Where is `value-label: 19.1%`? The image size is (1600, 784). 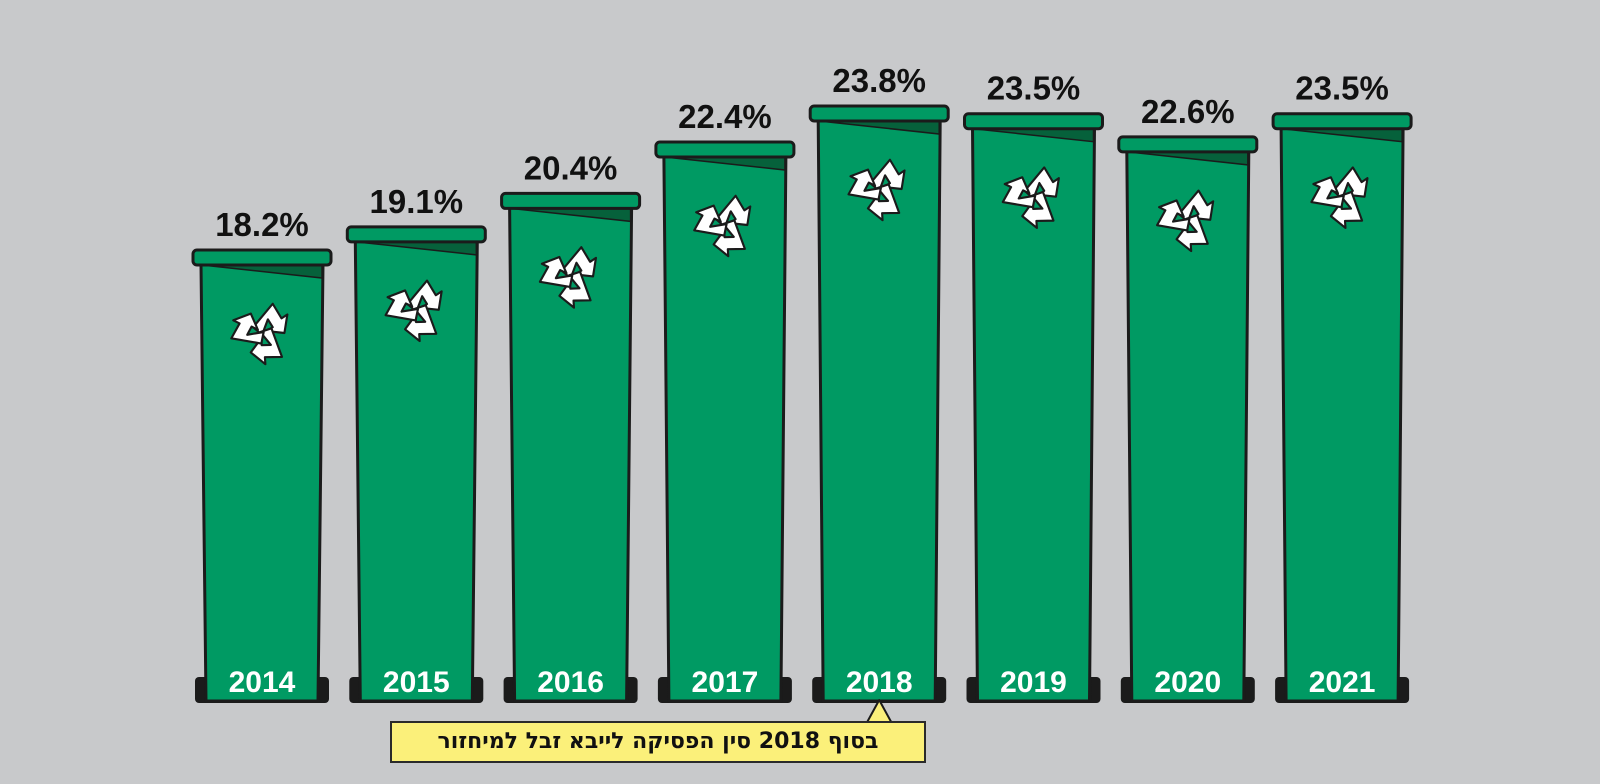
value-label: 19.1% is located at coordinates (417, 201).